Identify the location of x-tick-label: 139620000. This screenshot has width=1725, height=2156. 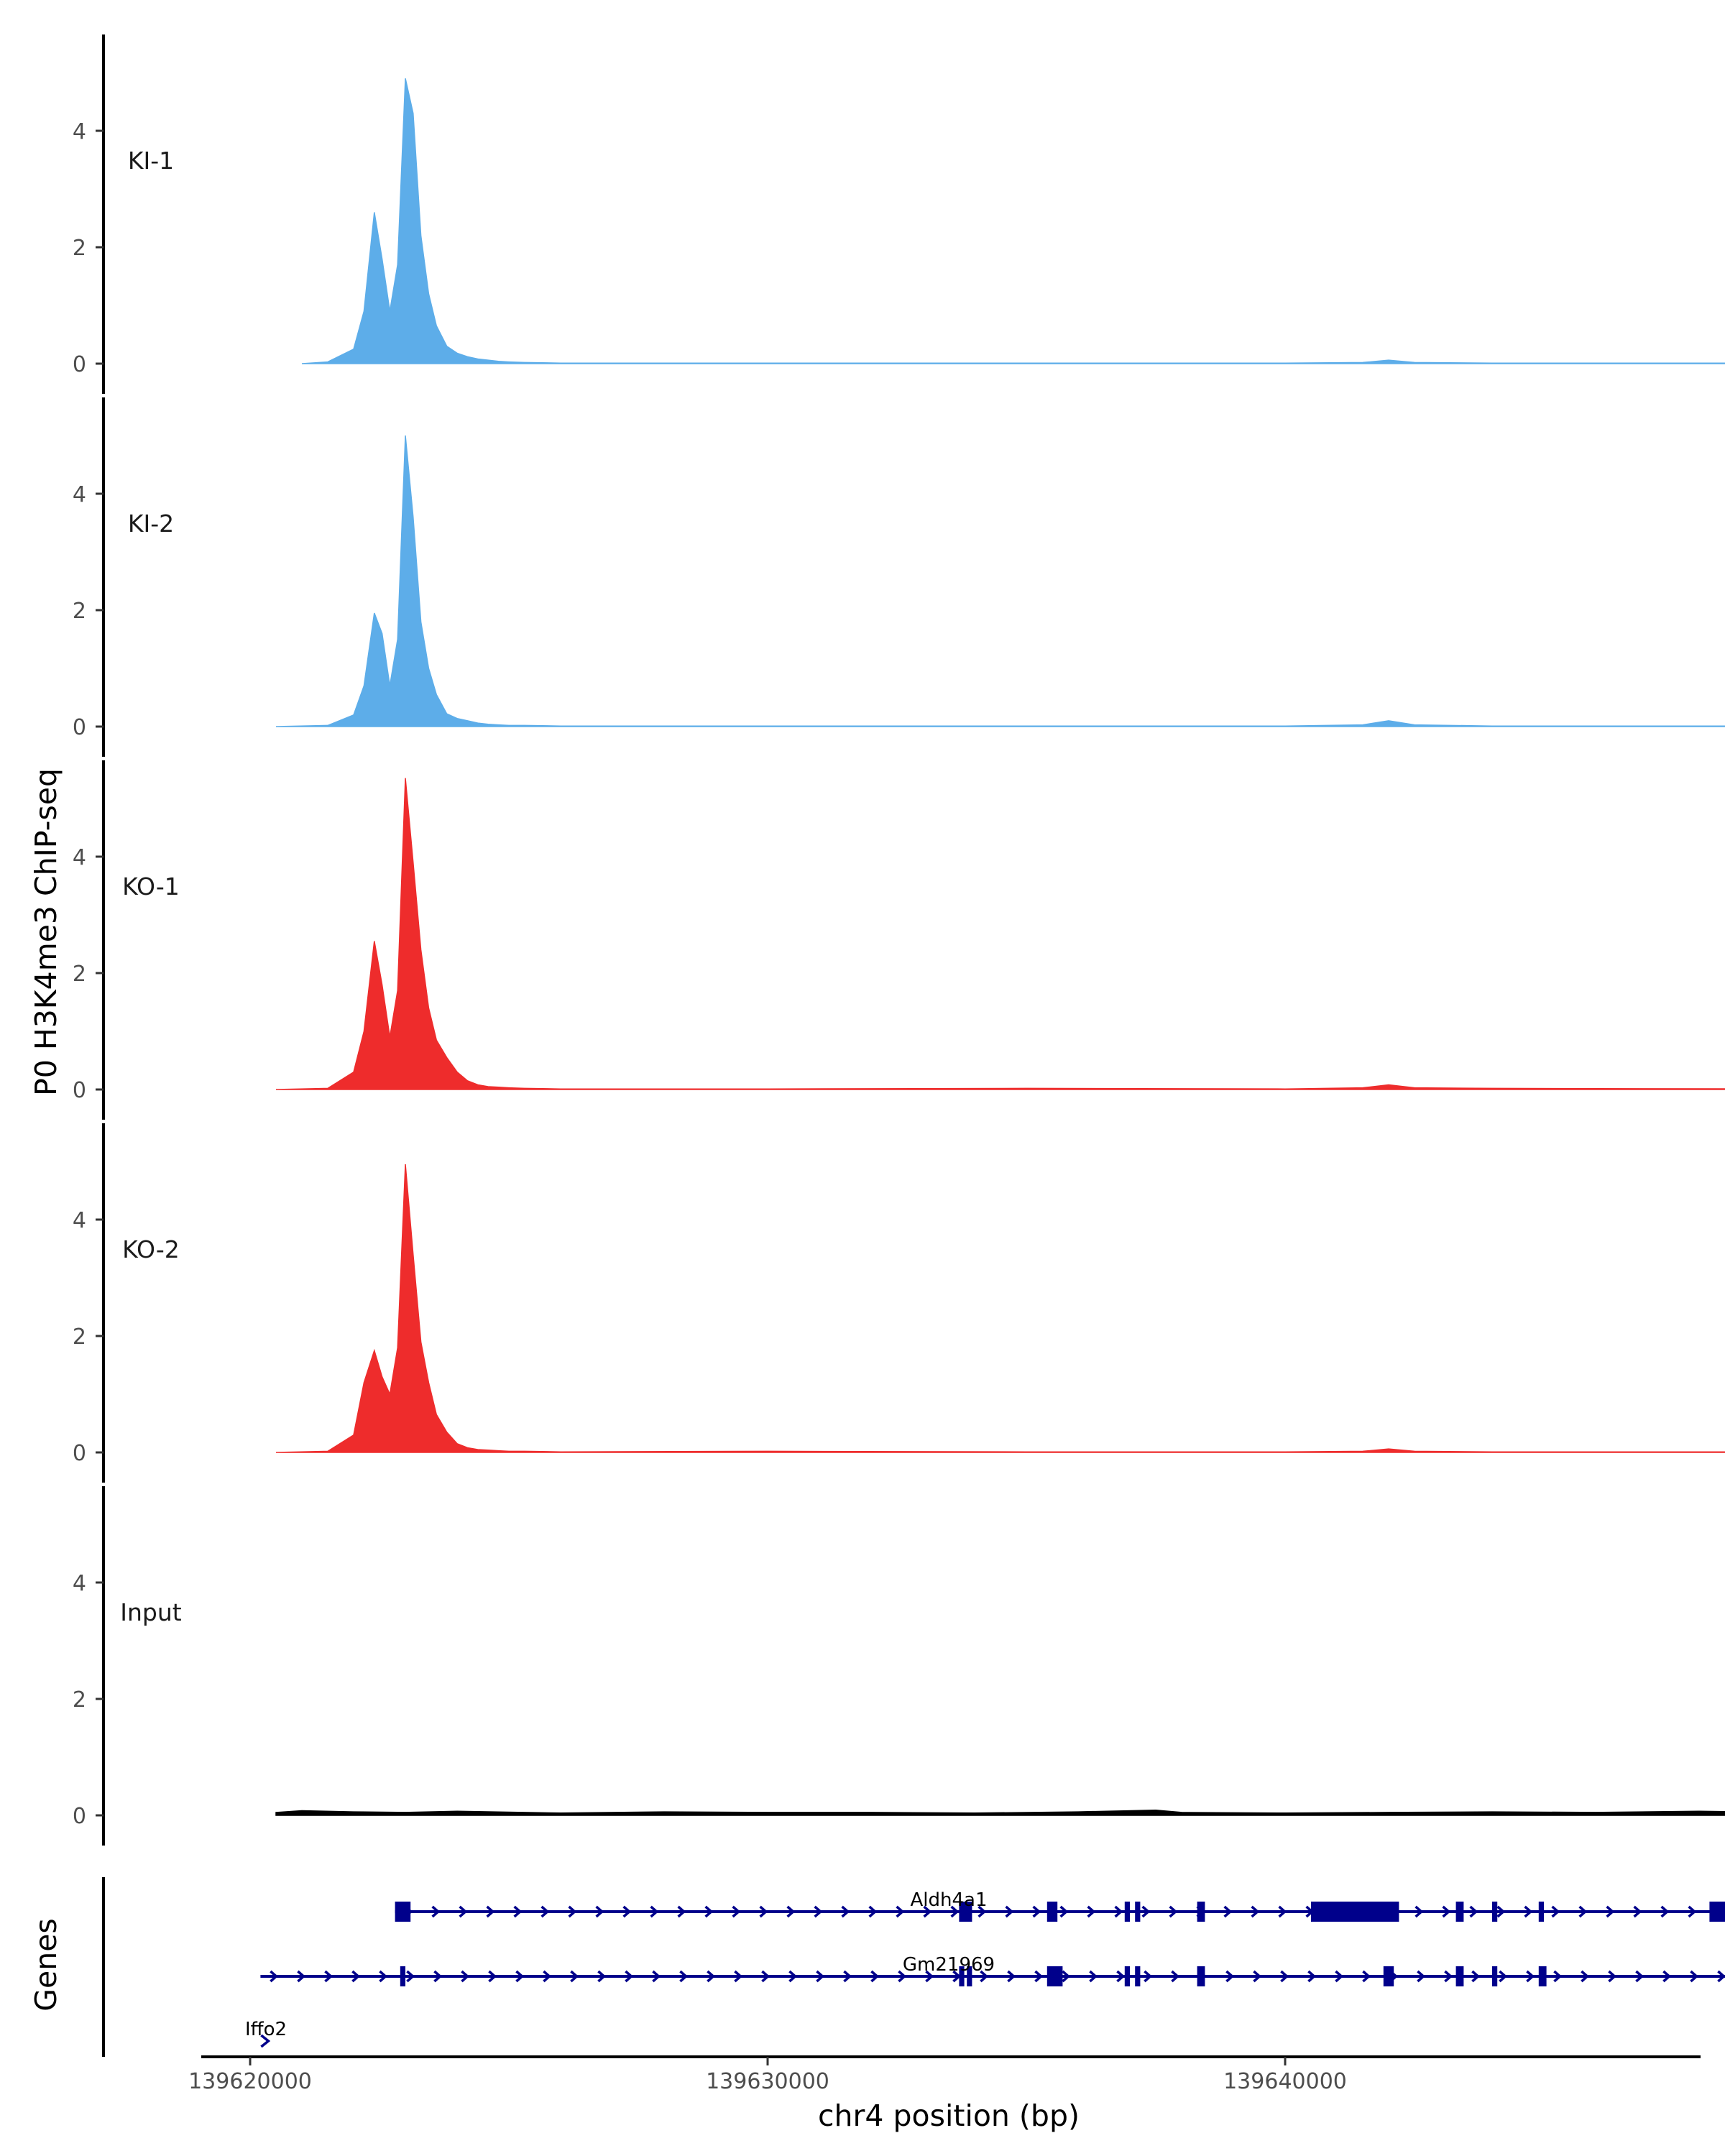
(250, 2082).